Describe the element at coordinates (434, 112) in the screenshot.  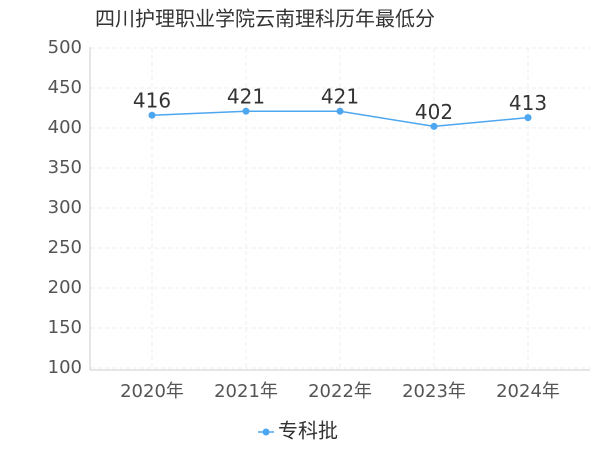
I see `value-label: 402` at that location.